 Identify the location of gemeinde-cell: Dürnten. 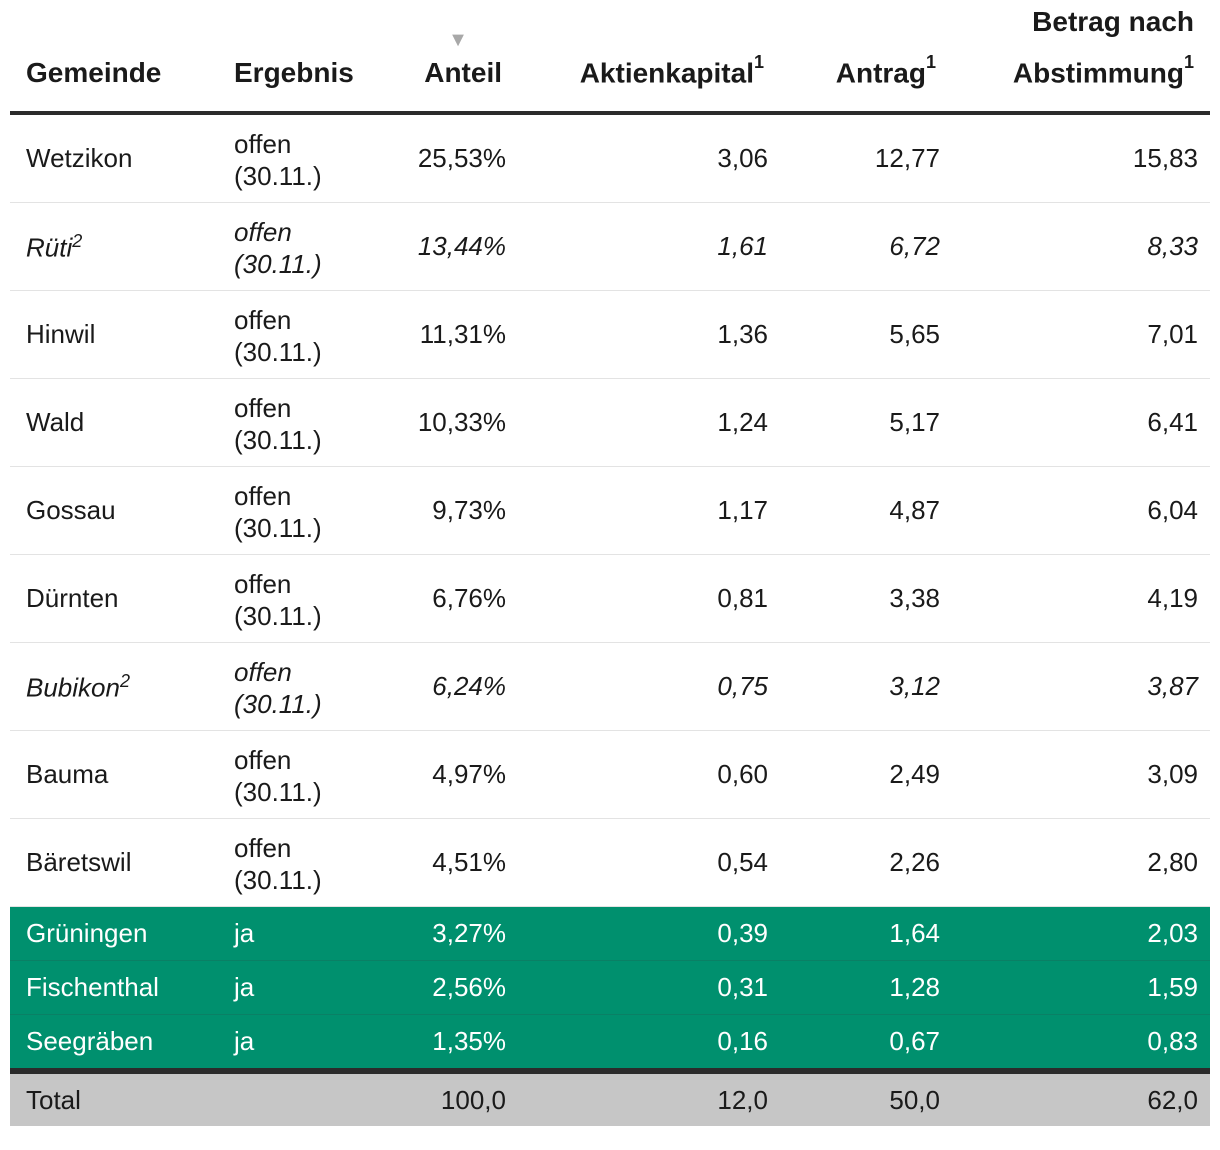
(114, 599).